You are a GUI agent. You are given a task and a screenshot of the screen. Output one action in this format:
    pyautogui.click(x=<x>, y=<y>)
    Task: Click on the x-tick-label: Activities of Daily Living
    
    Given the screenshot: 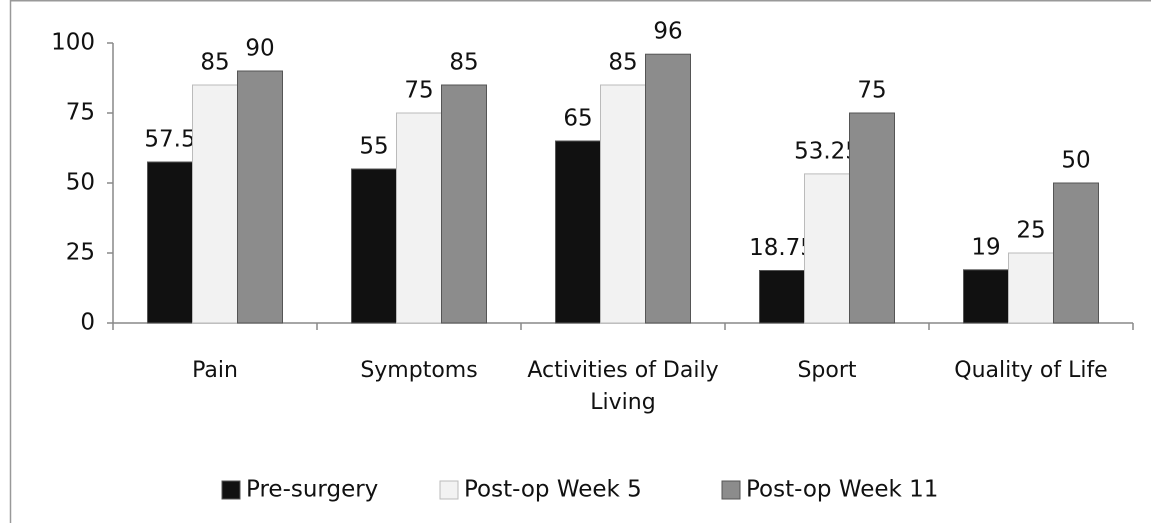 What is the action you would take?
    pyautogui.click(x=623, y=386)
    